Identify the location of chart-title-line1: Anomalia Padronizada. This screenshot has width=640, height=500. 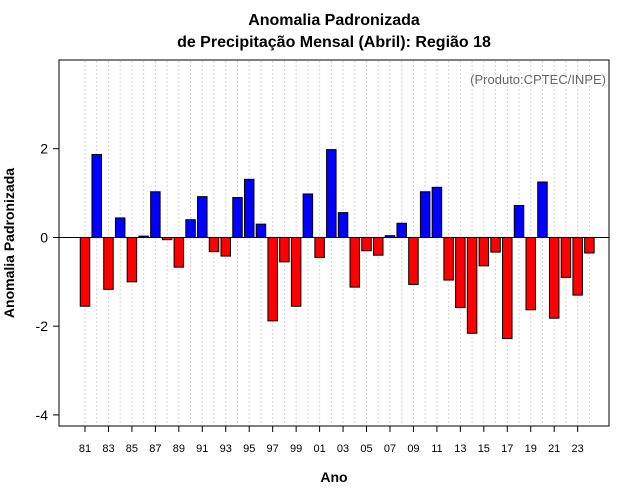
(334, 20).